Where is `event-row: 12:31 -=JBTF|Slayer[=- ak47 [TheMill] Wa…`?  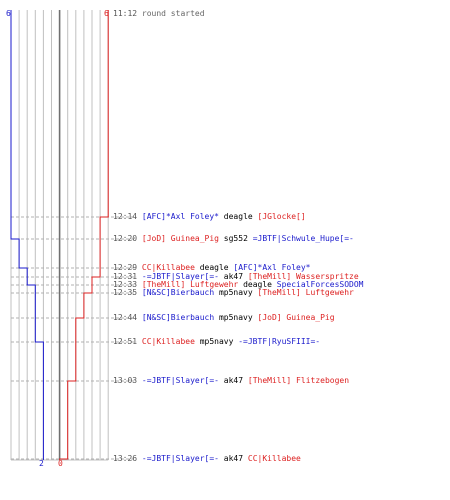
event-row: 12:31 -=JBTF|Slayer[=- ak47 [TheMill] Wa… is located at coordinates (236, 276).